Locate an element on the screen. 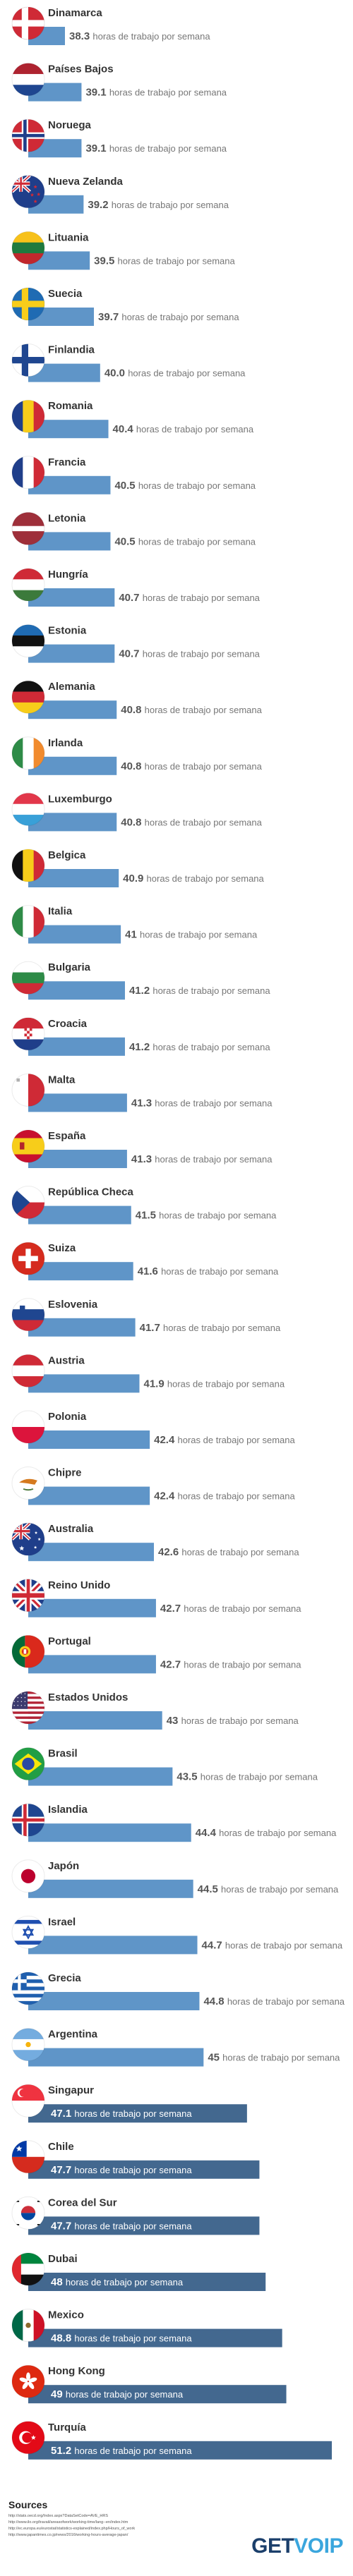 The height and width of the screenshot is (2576, 353). ireland-flag-icon is located at coordinates (28, 753).